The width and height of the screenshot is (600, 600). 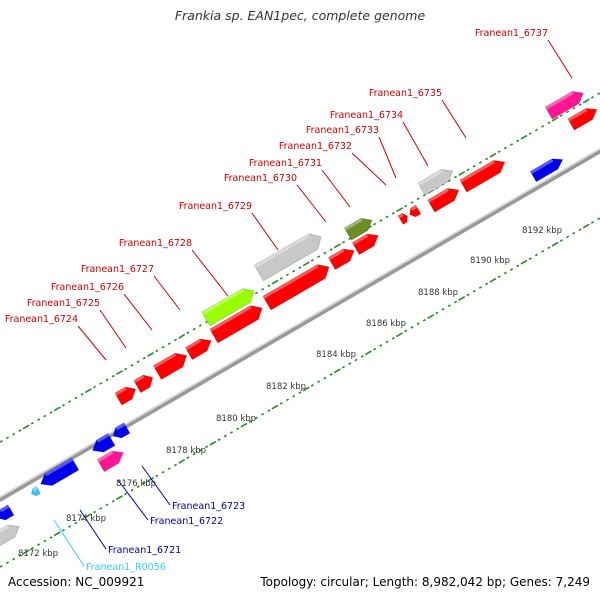 What do you see at coordinates (87, 287) in the screenshot?
I see `gene-label: Franean1_6726` at bounding box center [87, 287].